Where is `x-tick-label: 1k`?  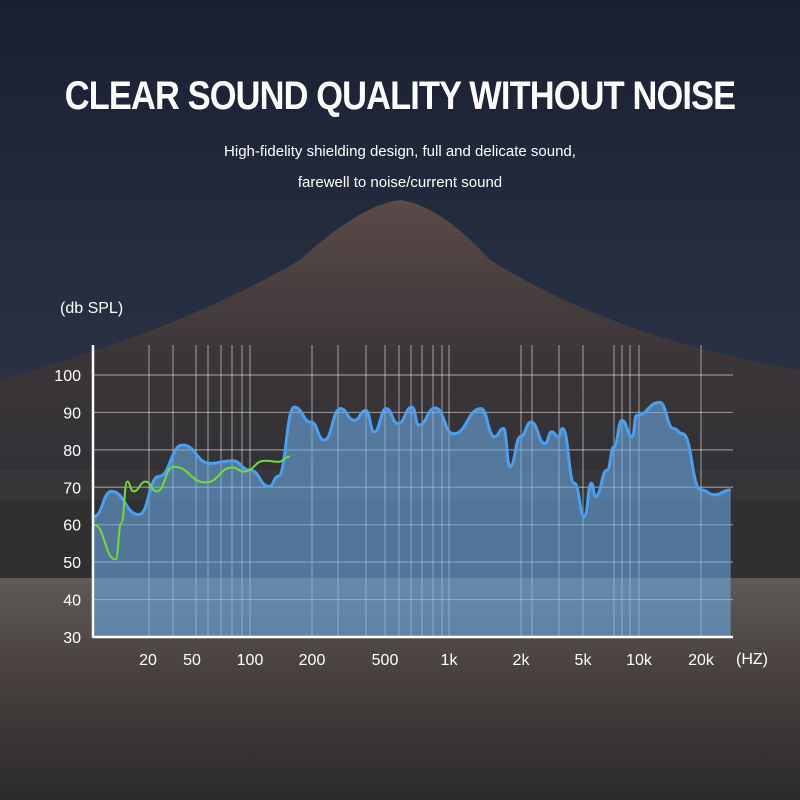 x-tick-label: 1k is located at coordinates (450, 660).